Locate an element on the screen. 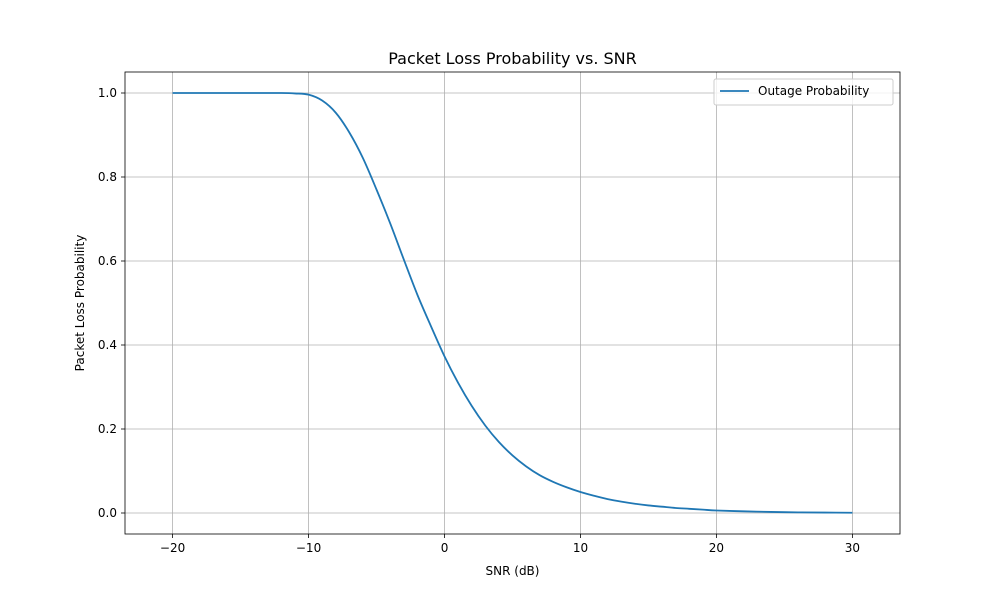 The width and height of the screenshot is (1000, 600). legend-label: Outage Probability is located at coordinates (813, 91).